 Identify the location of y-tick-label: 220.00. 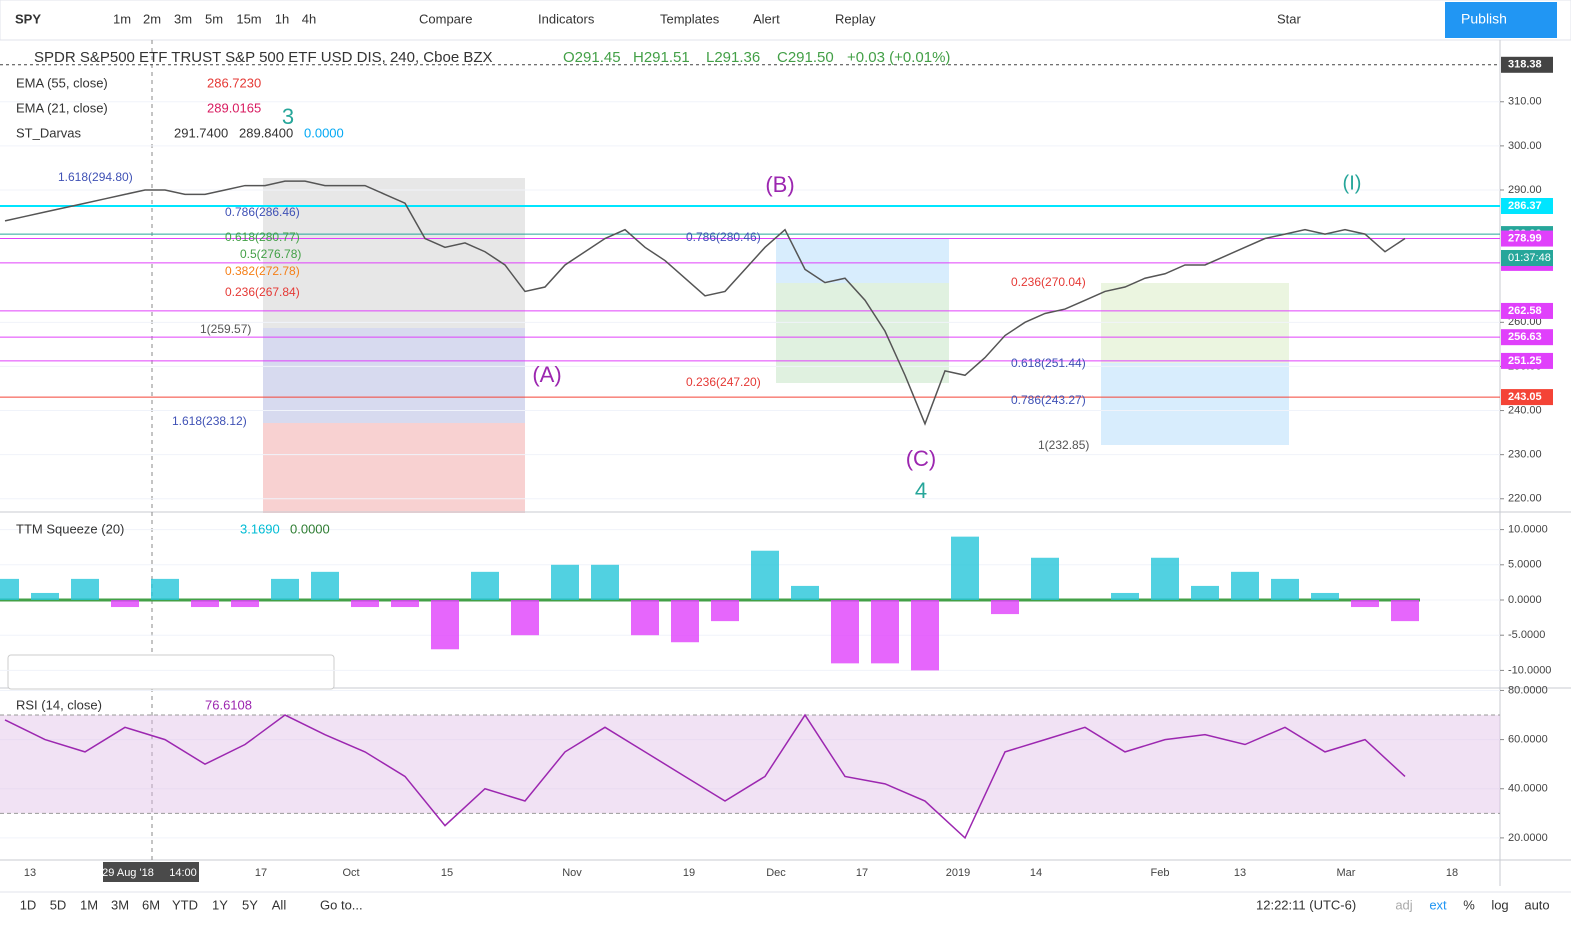
(1525, 499).